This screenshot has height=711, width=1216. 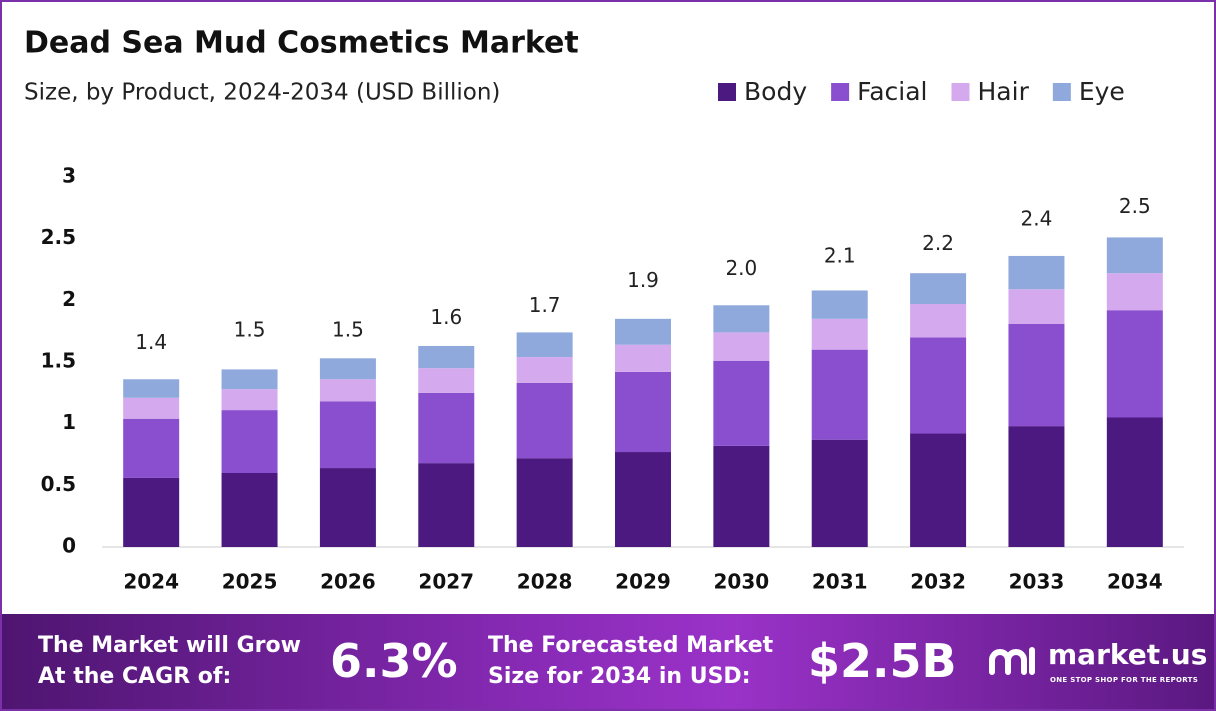 What do you see at coordinates (135, 676) in the screenshot?
I see `cagr-line: At the CAGR of:` at bounding box center [135, 676].